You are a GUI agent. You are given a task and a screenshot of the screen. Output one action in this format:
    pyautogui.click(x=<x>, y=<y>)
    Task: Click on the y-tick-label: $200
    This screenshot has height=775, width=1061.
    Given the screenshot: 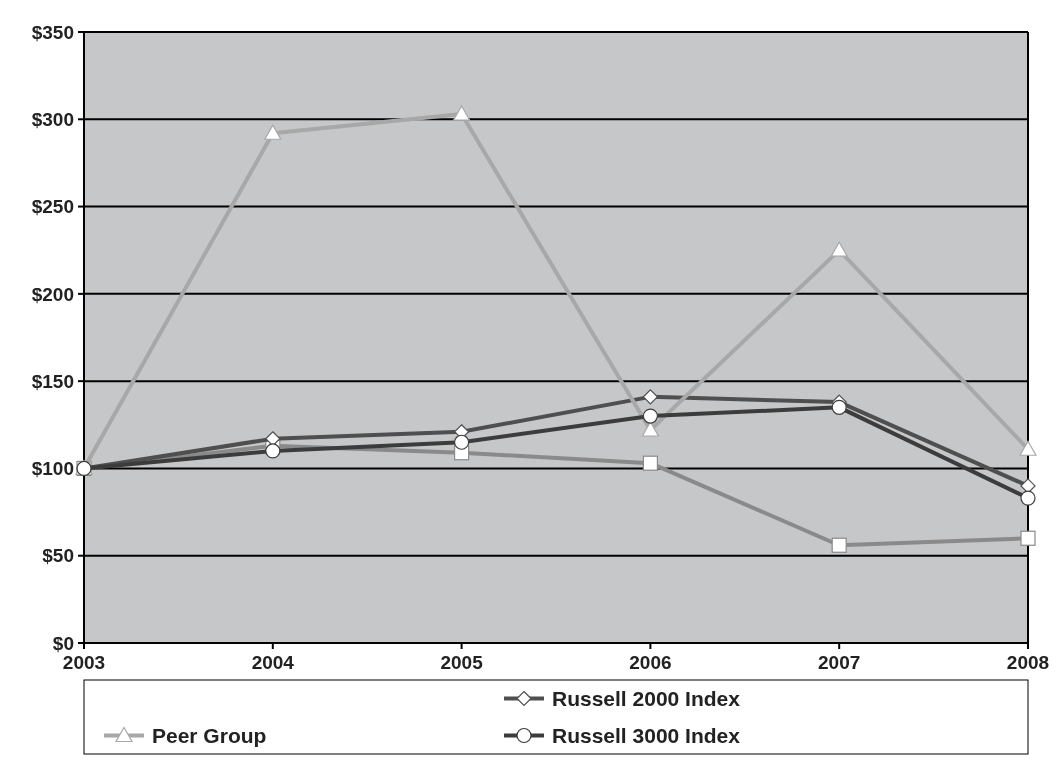 What is the action you would take?
    pyautogui.click(x=52, y=294)
    